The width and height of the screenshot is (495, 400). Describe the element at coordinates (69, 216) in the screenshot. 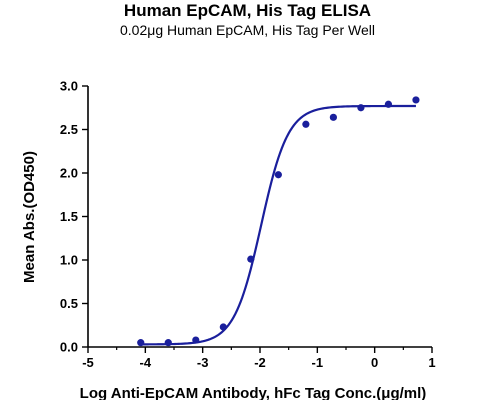

I see `y-tick-label: 1.5` at that location.